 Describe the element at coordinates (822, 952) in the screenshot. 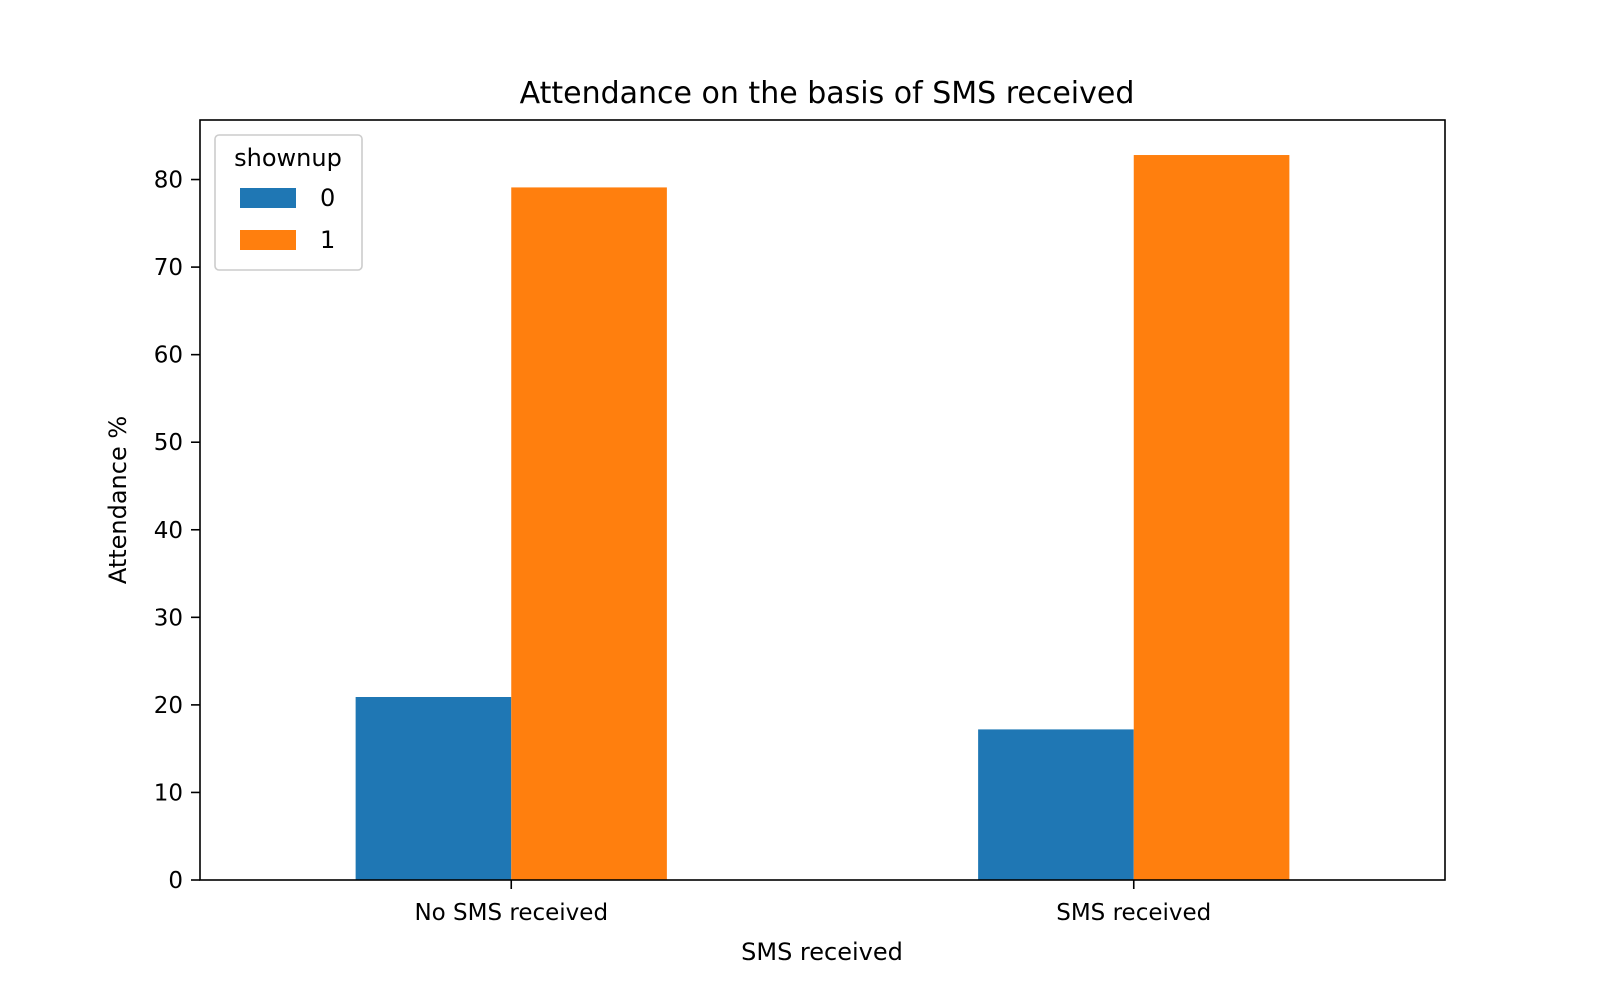

I see `x-axis-label: SMS received` at that location.